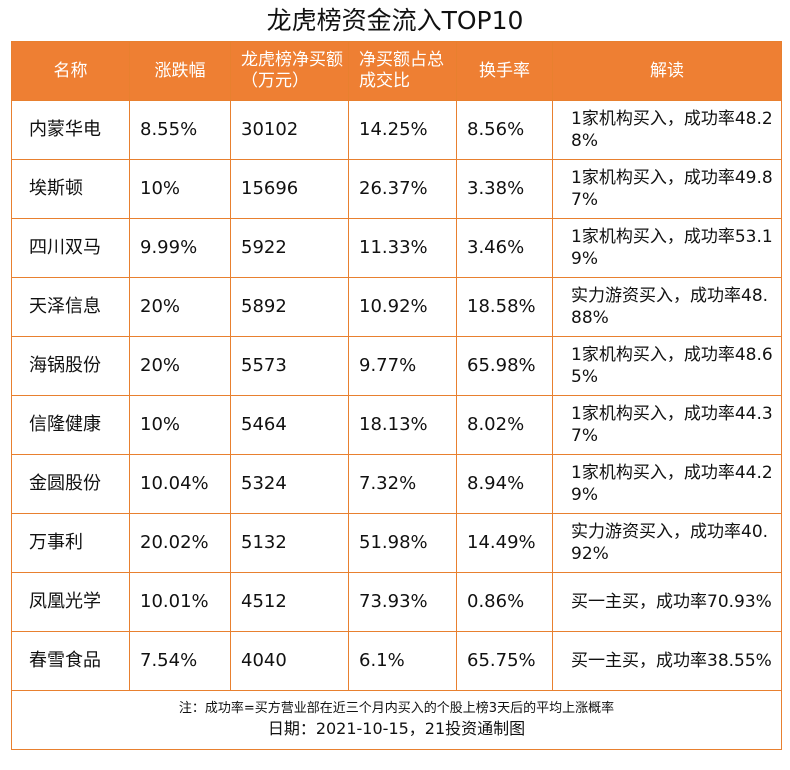 Image resolution: width=790 pixels, height=770 pixels. Describe the element at coordinates (504, 71) in the screenshot. I see `header-turnover: 换手率` at that location.